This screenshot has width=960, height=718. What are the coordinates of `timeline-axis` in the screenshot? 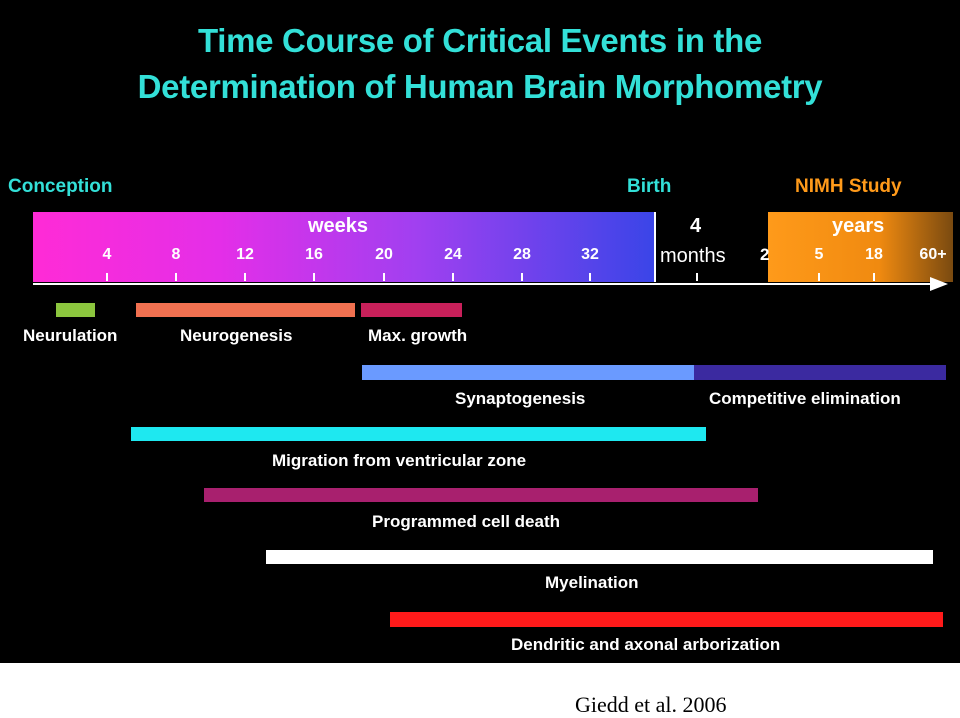 It's located at (483, 284).